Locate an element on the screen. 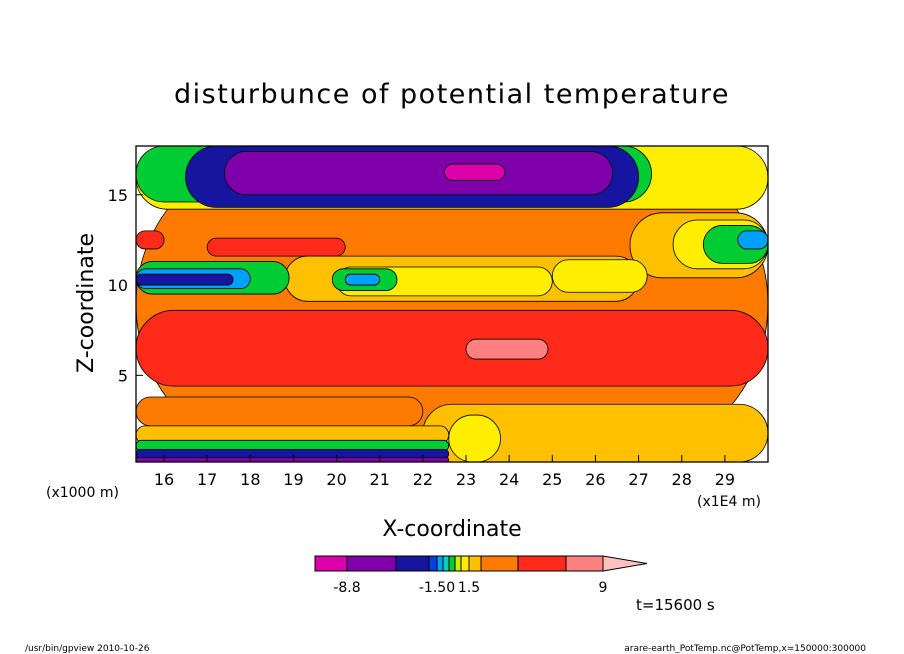 The image size is (904, 654). x-unit-right: (x1E4 m) is located at coordinates (729, 502).